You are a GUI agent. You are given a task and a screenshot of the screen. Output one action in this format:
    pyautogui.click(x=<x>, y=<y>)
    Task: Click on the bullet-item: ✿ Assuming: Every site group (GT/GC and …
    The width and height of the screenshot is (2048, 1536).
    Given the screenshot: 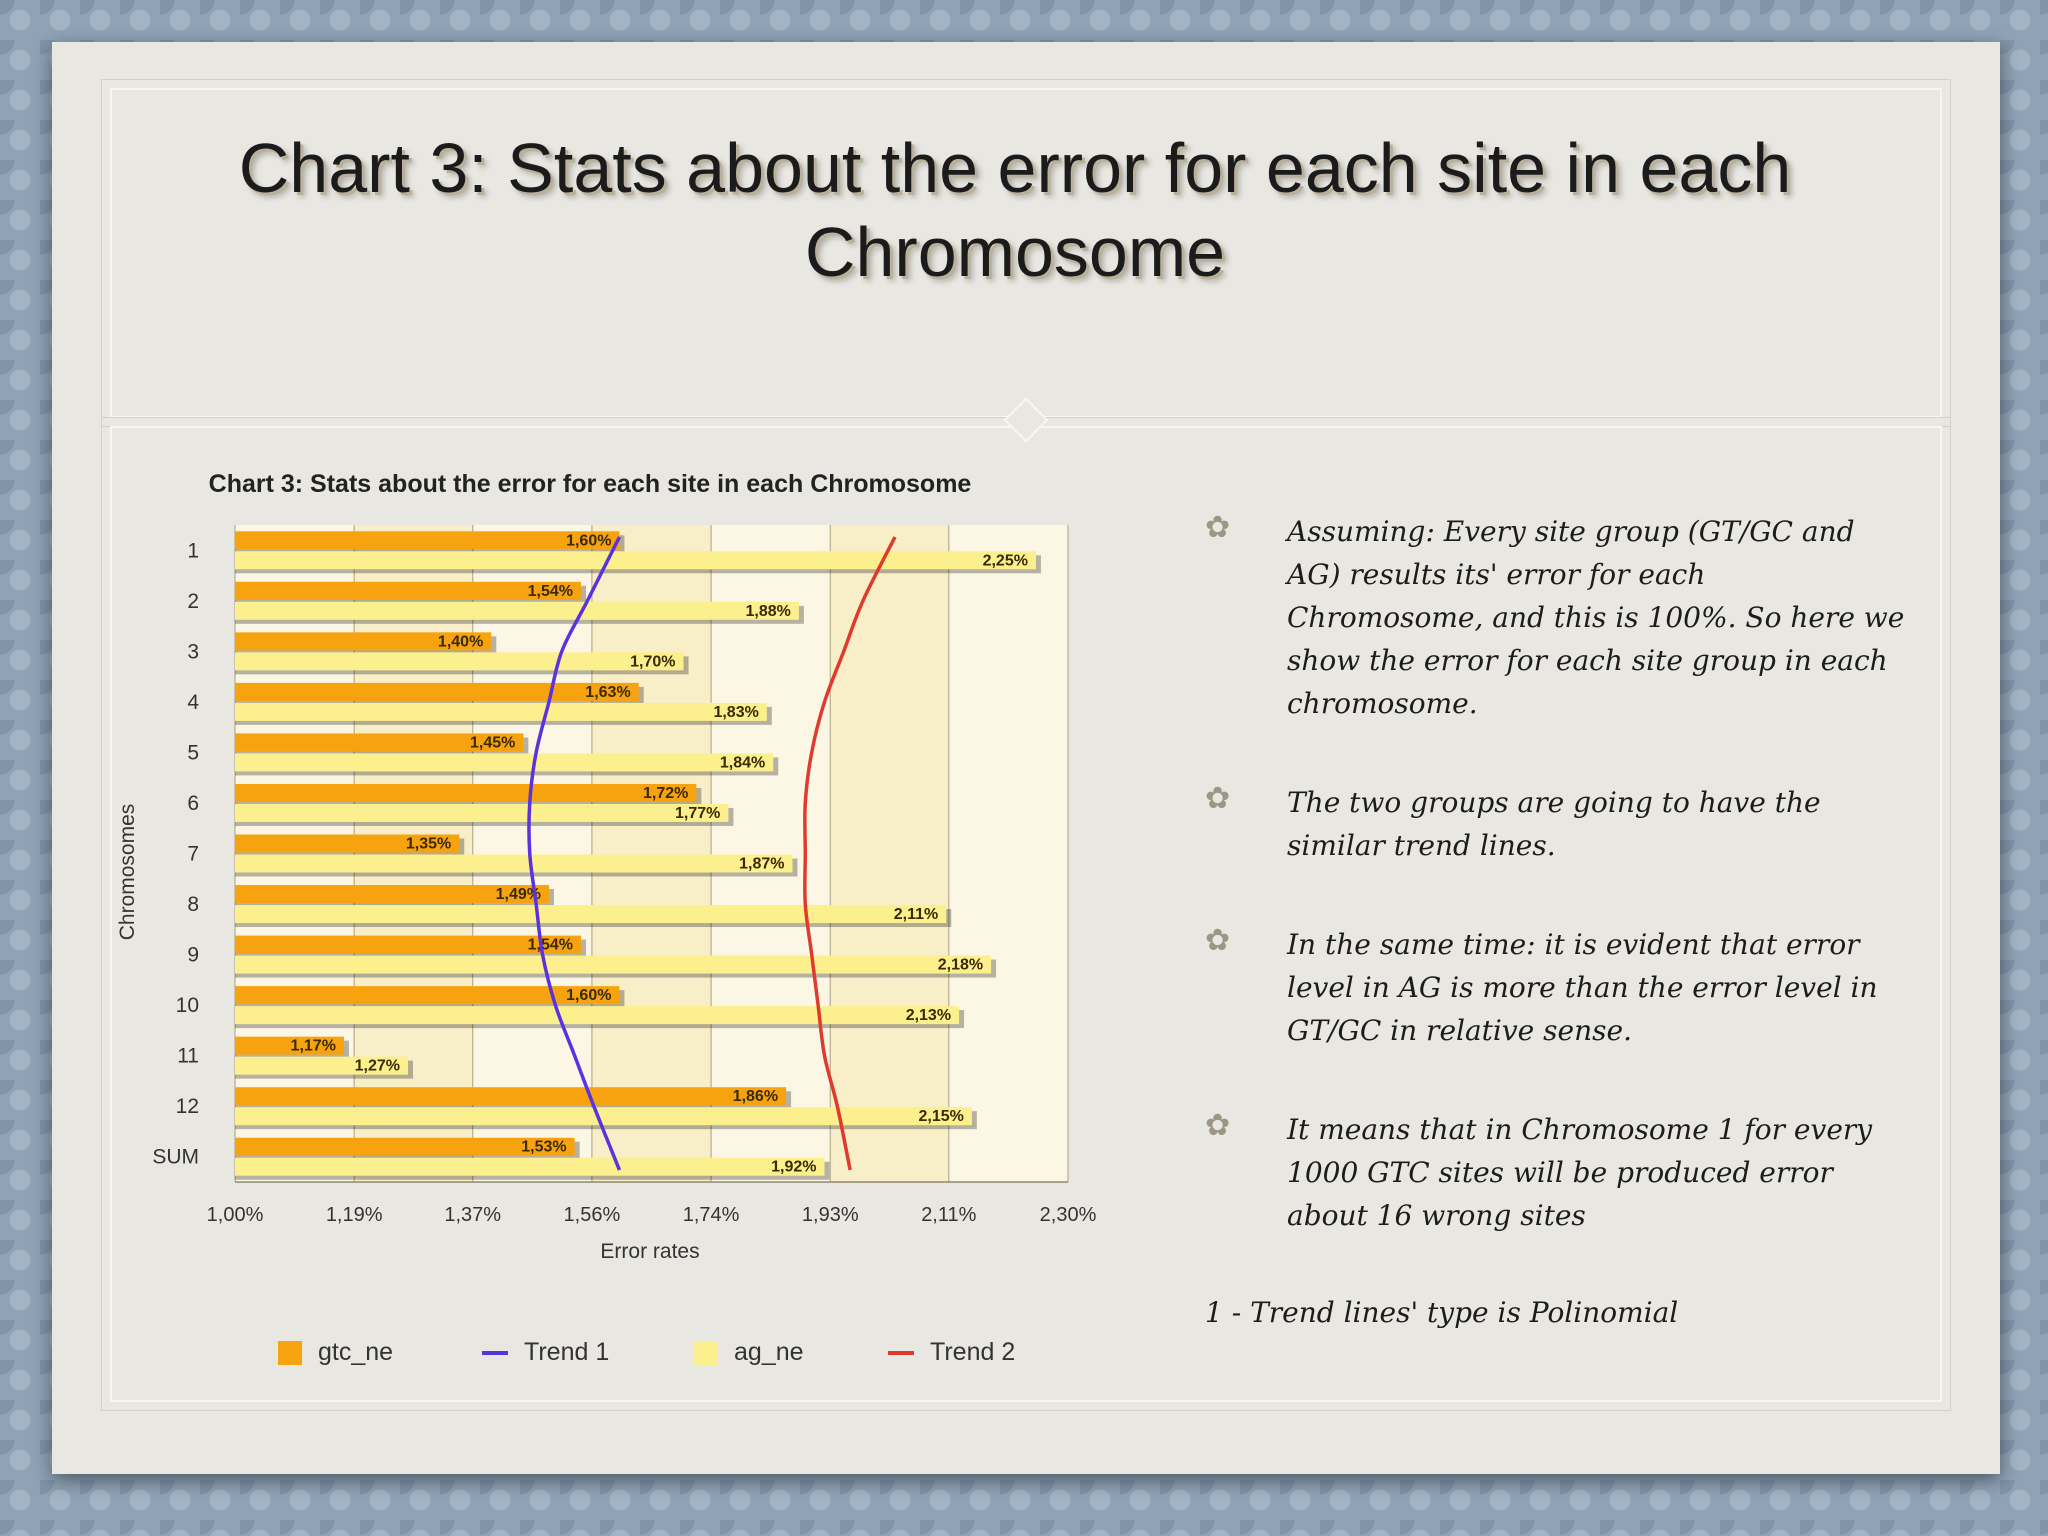 What is the action you would take?
    pyautogui.click(x=1555, y=617)
    